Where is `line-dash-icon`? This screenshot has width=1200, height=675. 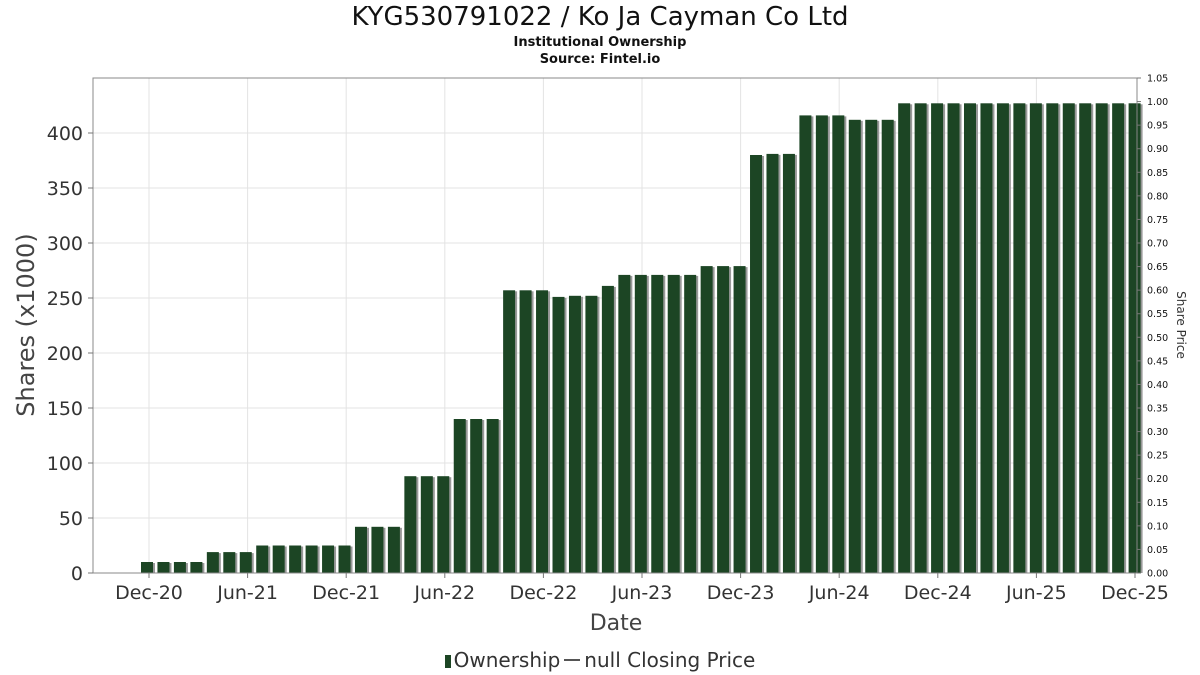 line-dash-icon is located at coordinates (572, 660).